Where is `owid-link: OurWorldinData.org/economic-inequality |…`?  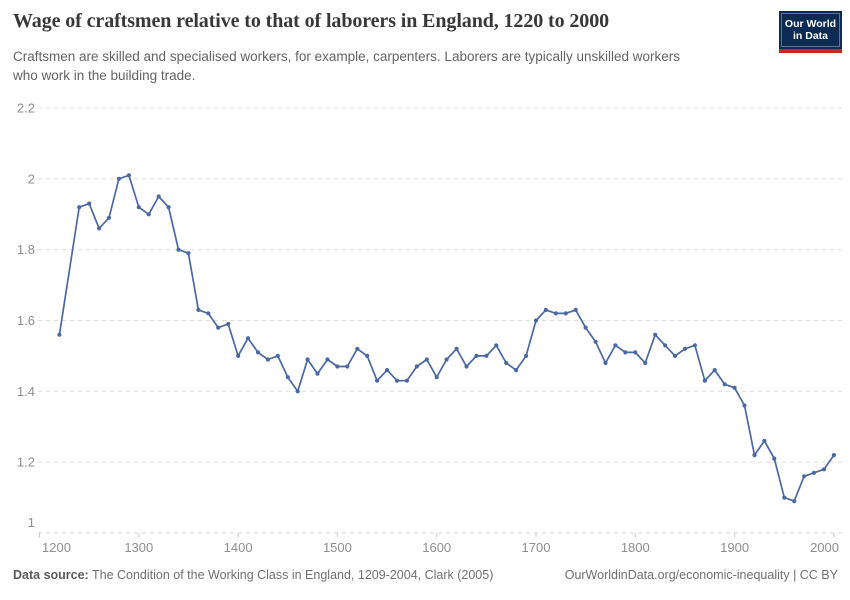
owid-link: OurWorldinData.org/economic-inequality |… is located at coordinates (701, 575).